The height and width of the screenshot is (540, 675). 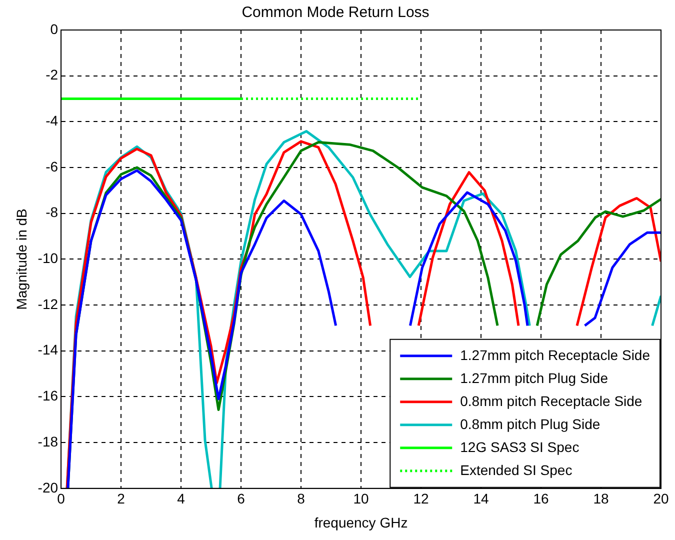 What do you see at coordinates (48, 487) in the screenshot?
I see `y-tick-label: -20` at bounding box center [48, 487].